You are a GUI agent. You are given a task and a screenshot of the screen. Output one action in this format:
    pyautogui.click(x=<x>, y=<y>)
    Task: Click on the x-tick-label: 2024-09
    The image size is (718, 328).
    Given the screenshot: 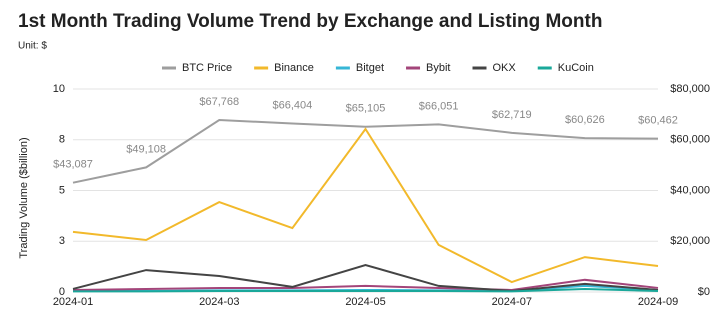 What is the action you would take?
    pyautogui.click(x=658, y=302)
    